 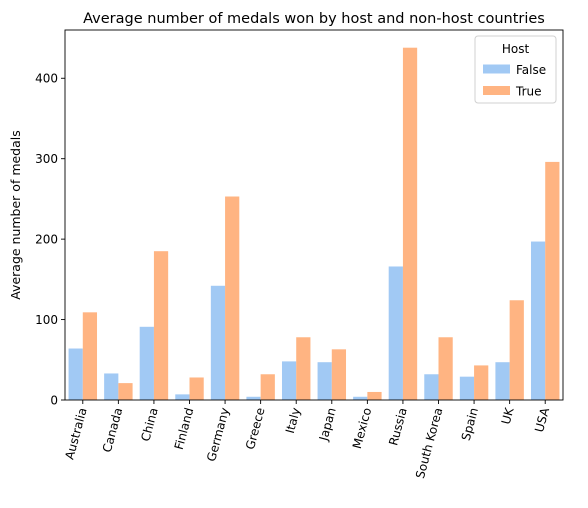 What do you see at coordinates (255, 428) in the screenshot?
I see `x-tick-label-greece: Greece` at bounding box center [255, 428].